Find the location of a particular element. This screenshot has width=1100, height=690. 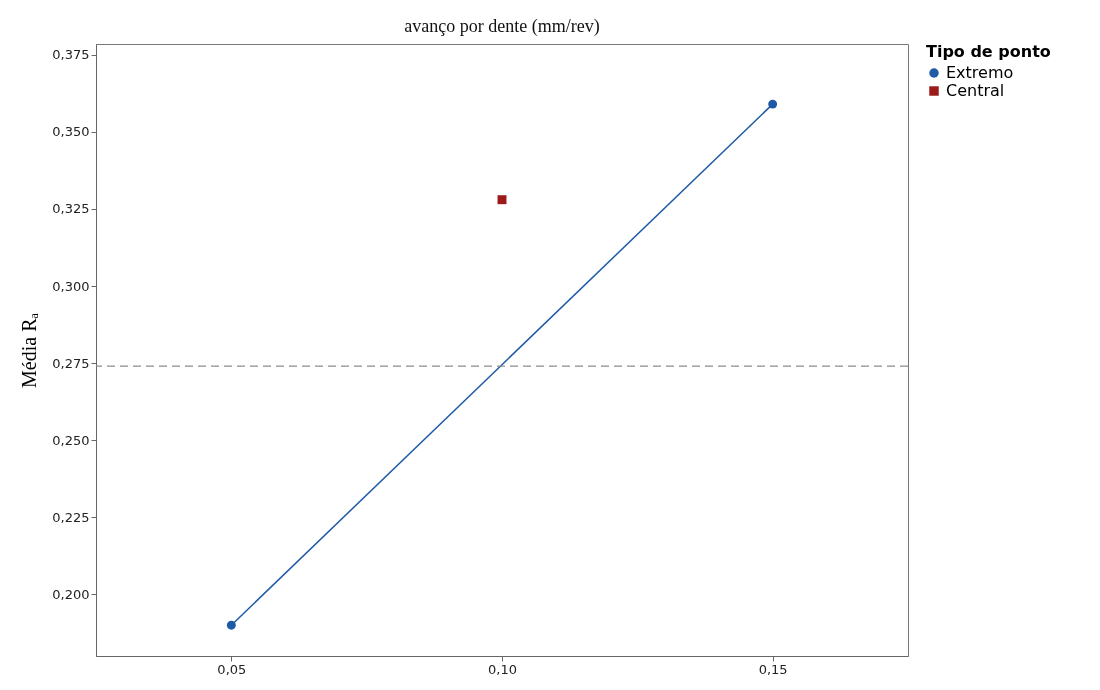

y-tick-label: 0,250 is located at coordinates (71, 440).